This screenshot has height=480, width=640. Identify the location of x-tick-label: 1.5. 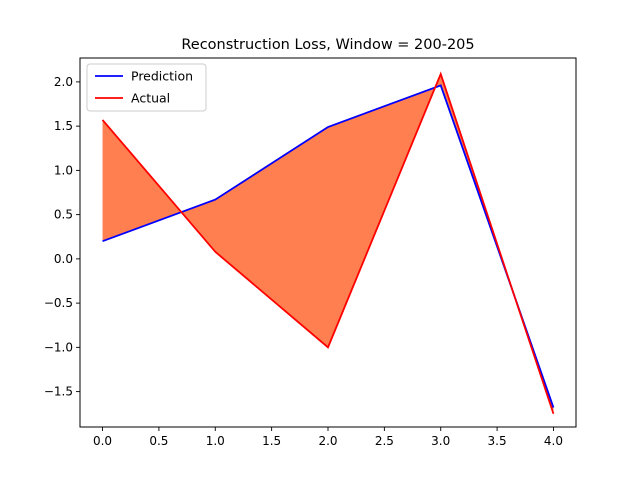
(271, 441).